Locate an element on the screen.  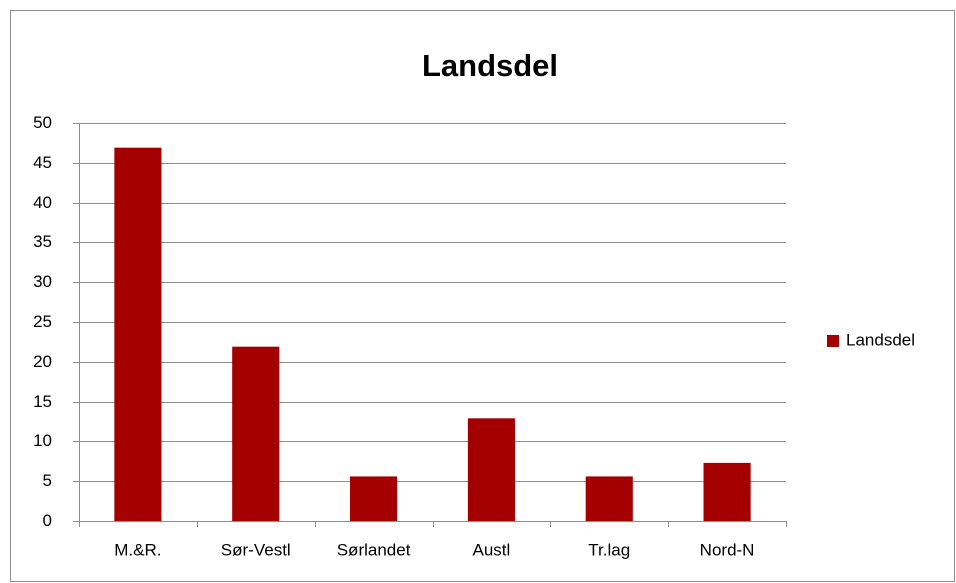
chart-title: Landsdel is located at coordinates (490, 65).